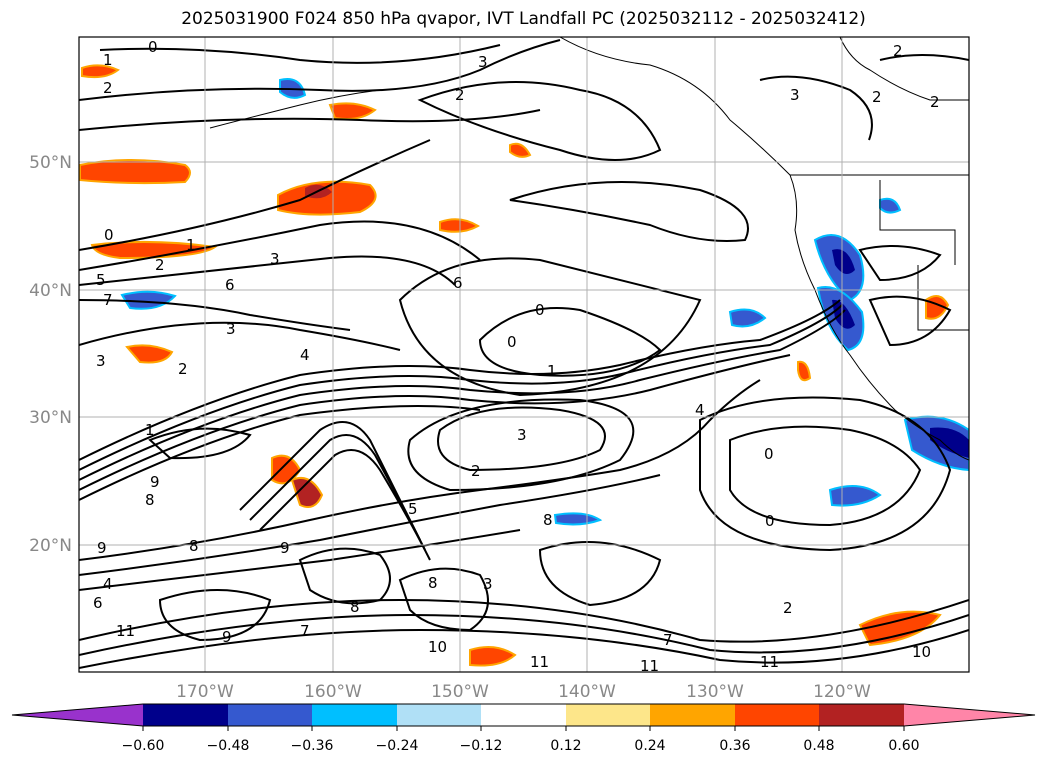 This screenshot has width=1047, height=765. Describe the element at coordinates (523, 692) in the screenshot. I see `longitude-labels: 170°W 160°W 150°W 140°W 130°W 120°W` at that location.